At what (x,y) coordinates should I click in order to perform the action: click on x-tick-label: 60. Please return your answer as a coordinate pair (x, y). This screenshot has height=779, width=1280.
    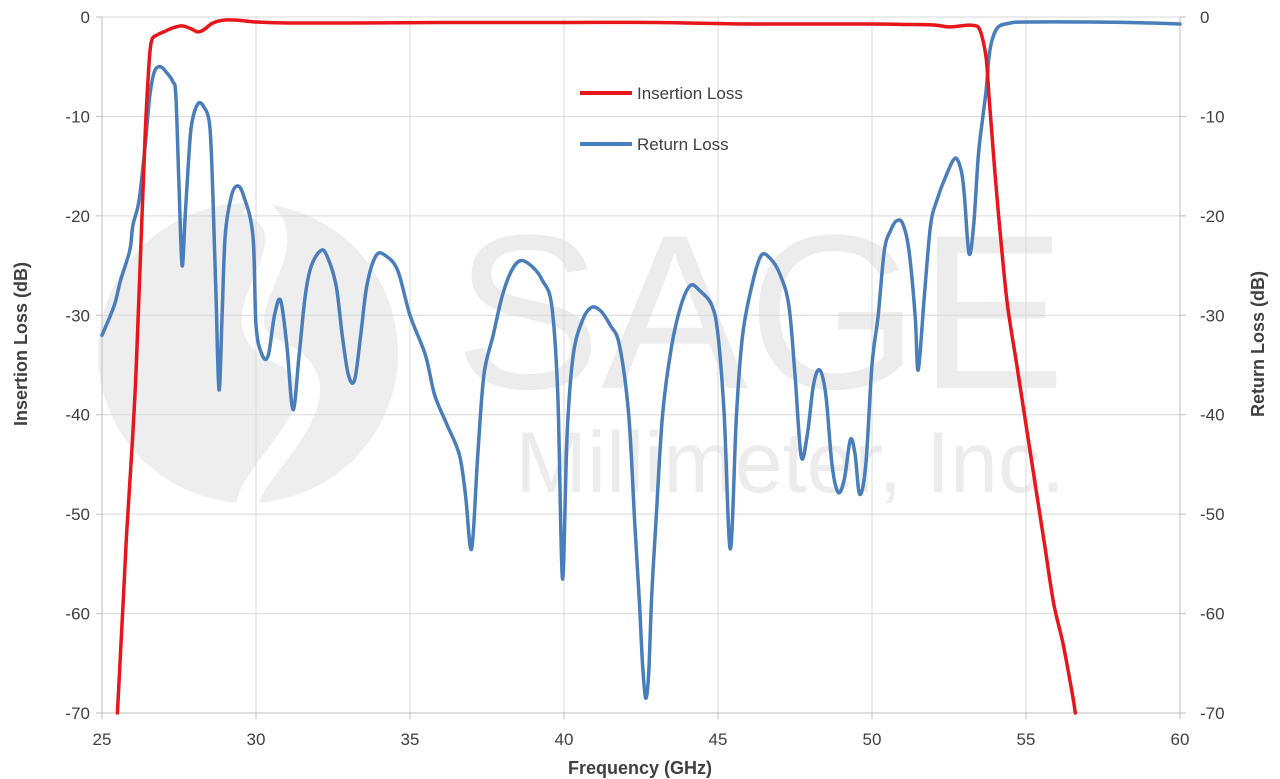
    Looking at the image, I should click on (1180, 739).